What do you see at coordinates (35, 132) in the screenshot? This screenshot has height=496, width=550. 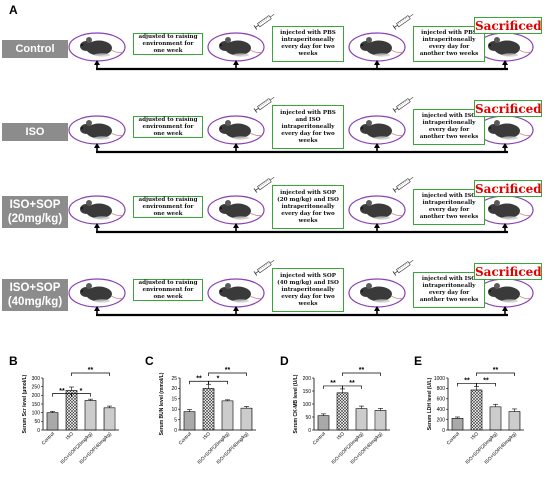 I see `group-label: ISO` at bounding box center [35, 132].